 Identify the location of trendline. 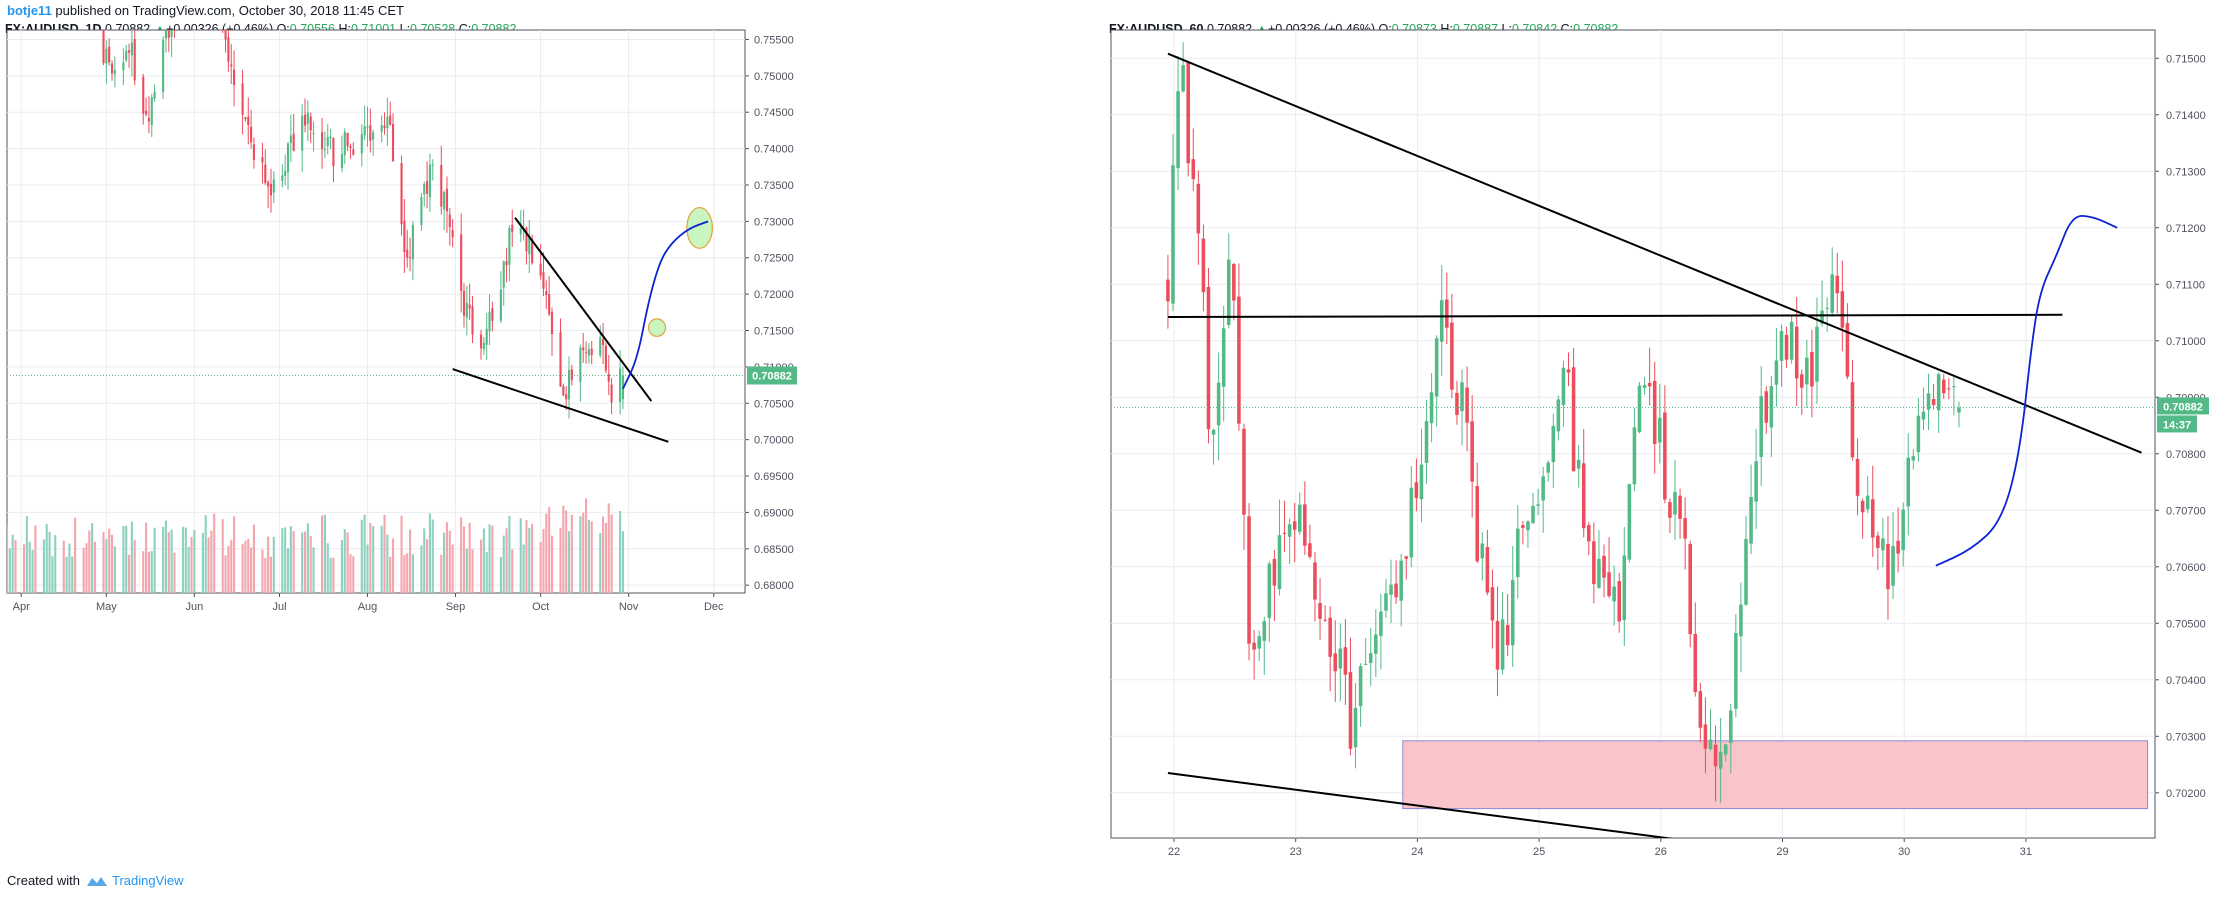
(1420, 805).